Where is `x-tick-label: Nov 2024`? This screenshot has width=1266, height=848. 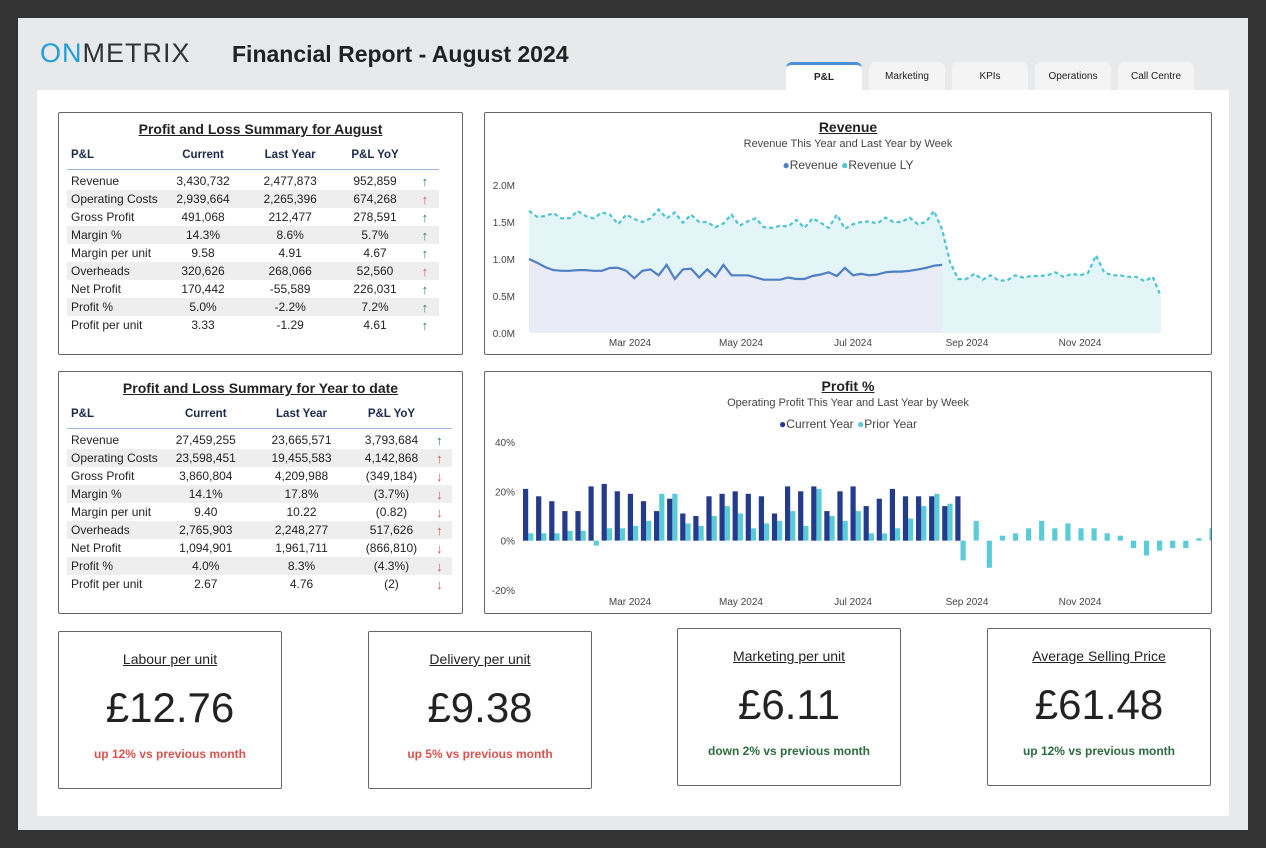
x-tick-label: Nov 2024 is located at coordinates (1080, 343).